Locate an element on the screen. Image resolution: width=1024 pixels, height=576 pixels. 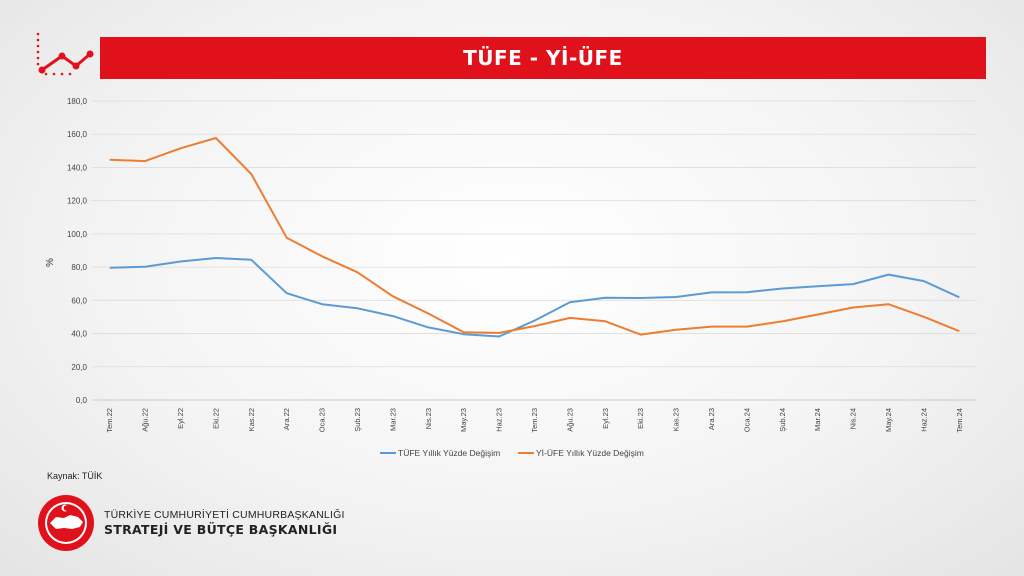
x-tick-label: Ağu.22 is located at coordinates (145, 420).